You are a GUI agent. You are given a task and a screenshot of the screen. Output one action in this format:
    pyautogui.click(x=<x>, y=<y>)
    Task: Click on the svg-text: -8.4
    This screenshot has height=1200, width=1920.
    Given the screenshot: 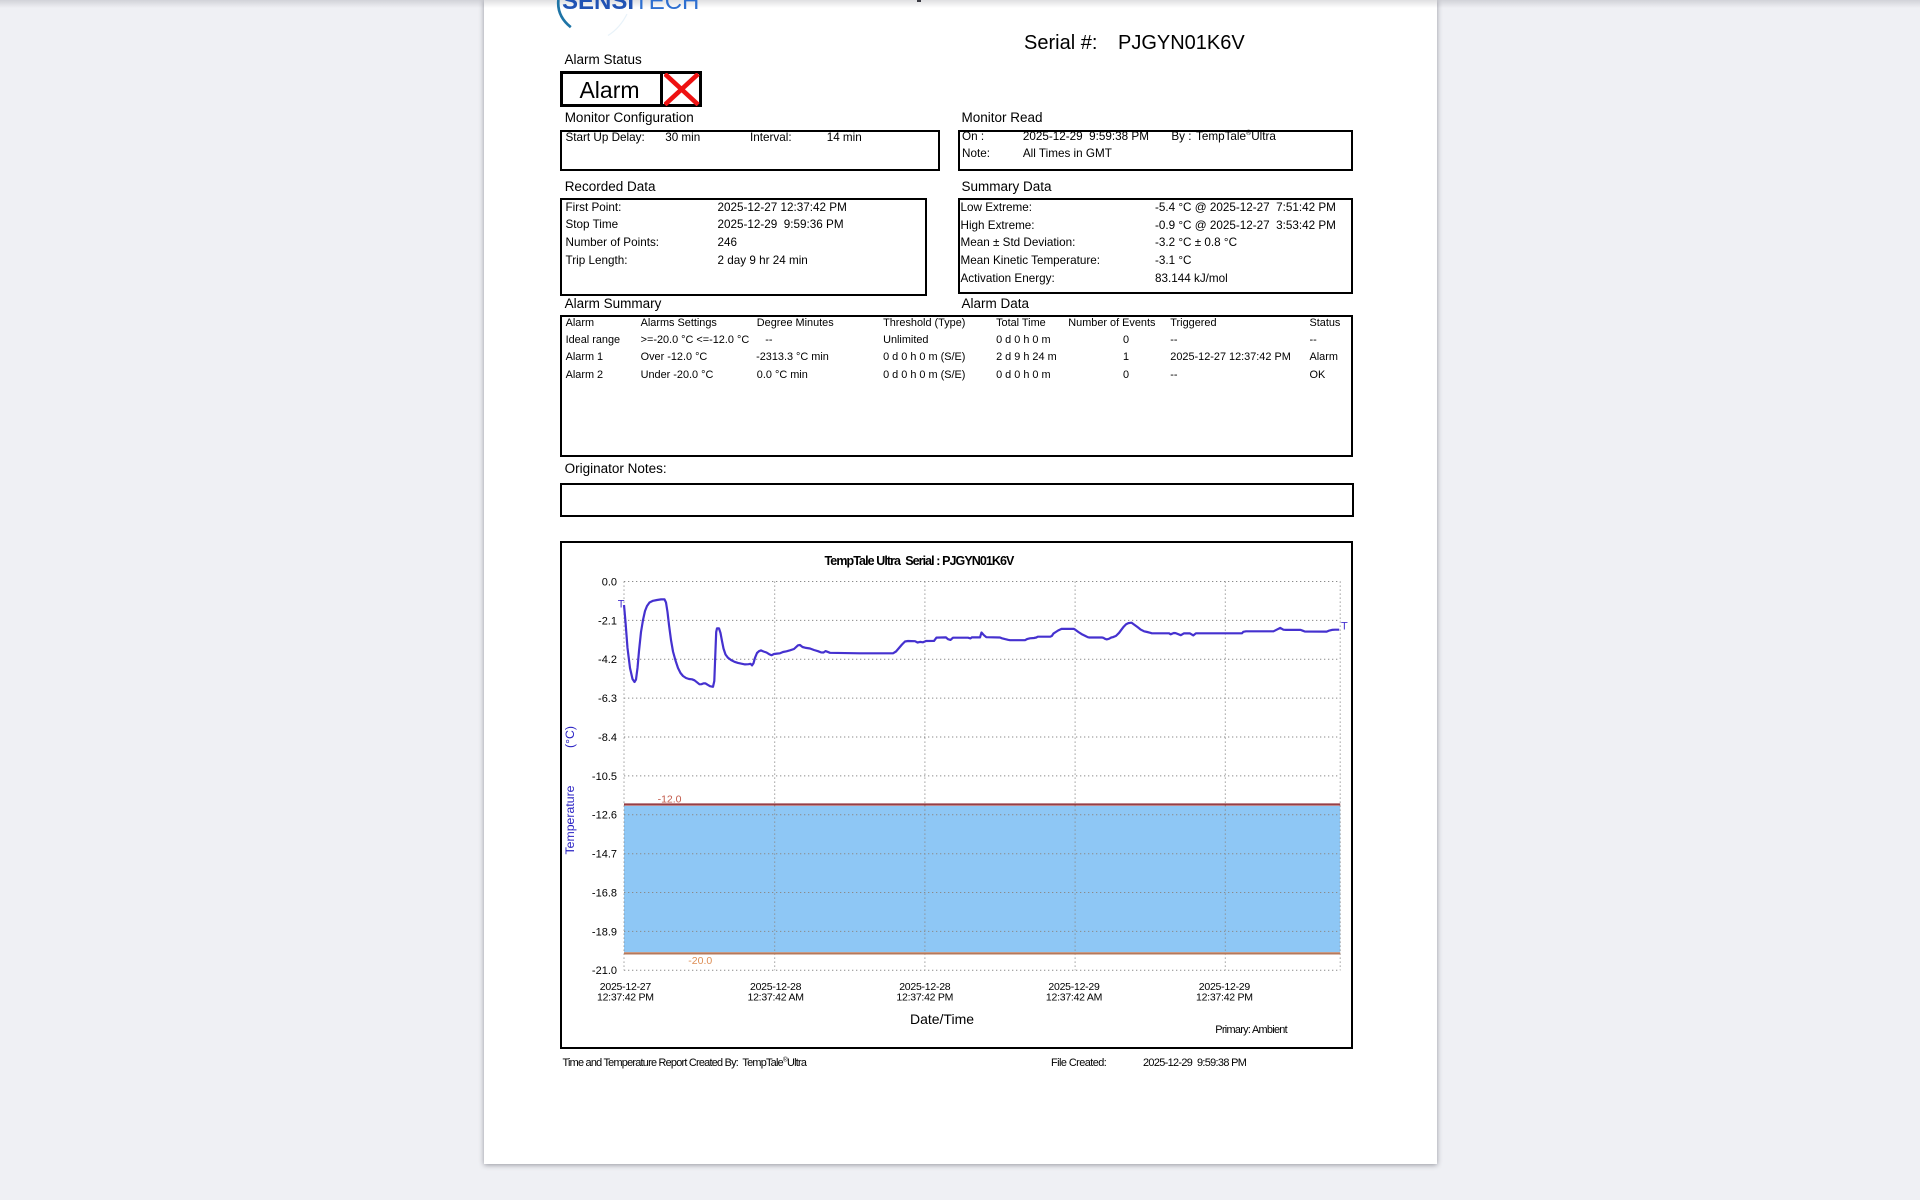 What is the action you would take?
    pyautogui.click(x=607, y=738)
    